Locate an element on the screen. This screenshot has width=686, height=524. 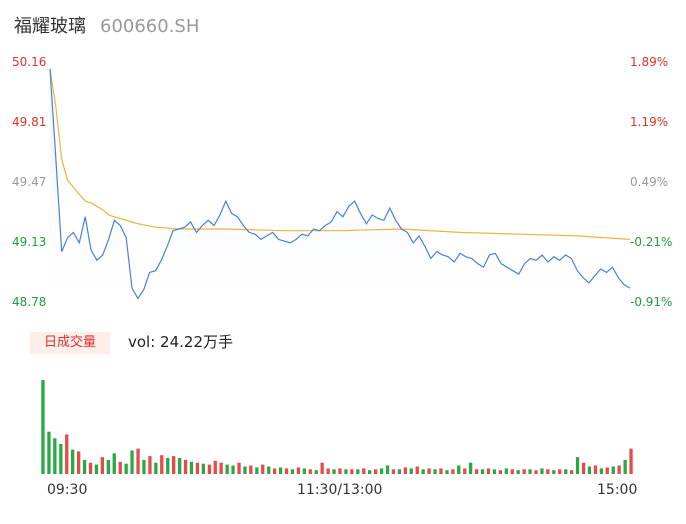
y-tick-right-0: 1.89% is located at coordinates (649, 62).